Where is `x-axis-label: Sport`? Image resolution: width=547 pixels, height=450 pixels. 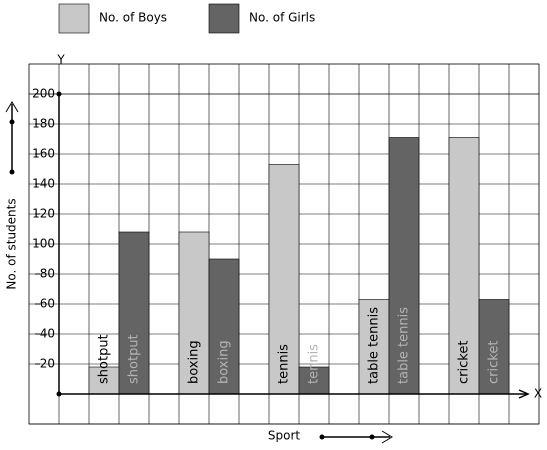 x-axis-label: Sport is located at coordinates (284, 436).